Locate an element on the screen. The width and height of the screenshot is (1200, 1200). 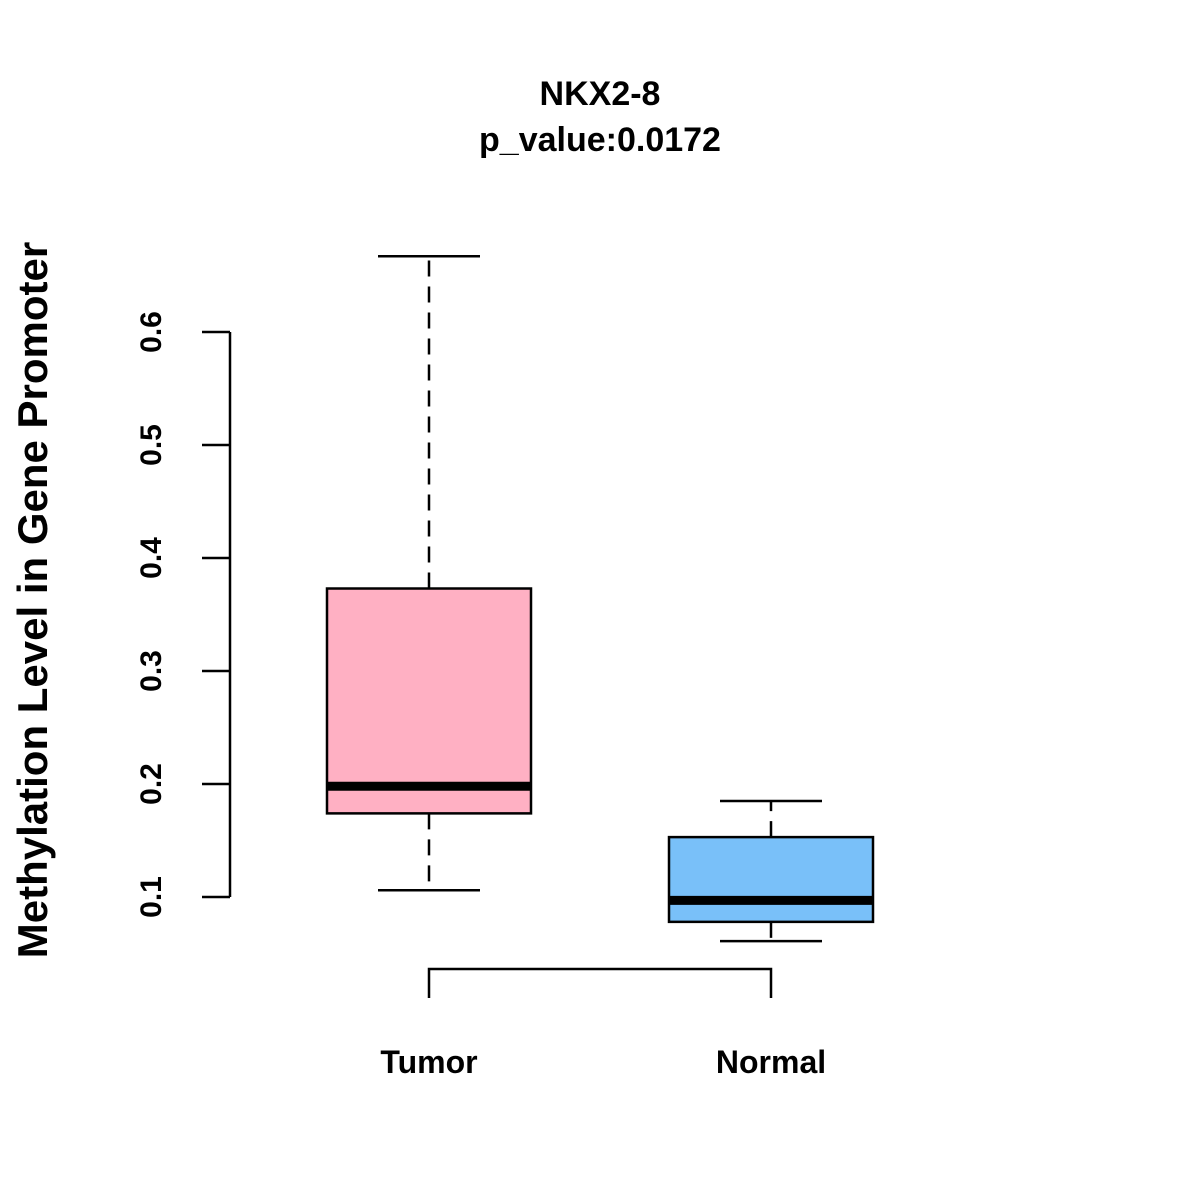
x-label-tumor: Tumor is located at coordinates (428, 1062).